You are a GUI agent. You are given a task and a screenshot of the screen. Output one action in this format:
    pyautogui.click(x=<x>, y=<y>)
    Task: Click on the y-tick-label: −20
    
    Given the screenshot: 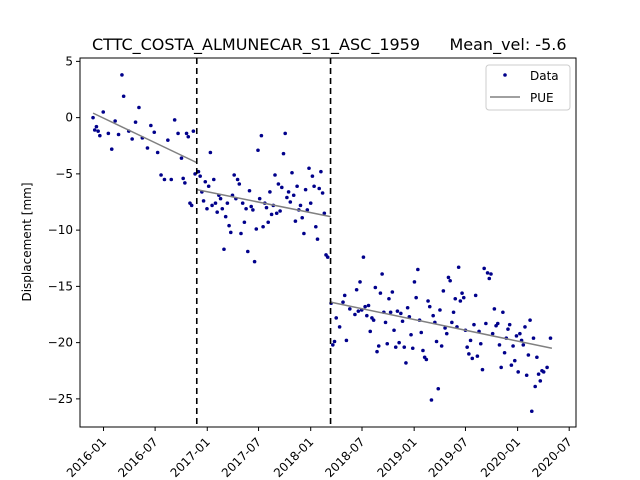 What is the action you would take?
    pyautogui.click(x=60, y=343)
    